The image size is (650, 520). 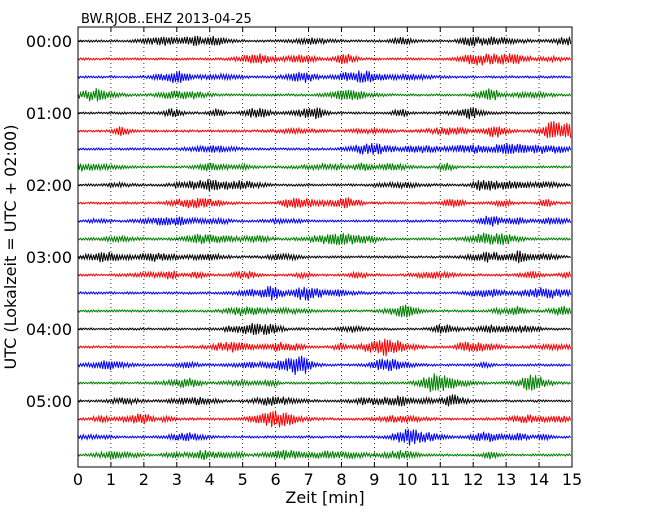 What do you see at coordinates (440, 479) in the screenshot?
I see `x-tick-label: 11` at bounding box center [440, 479].